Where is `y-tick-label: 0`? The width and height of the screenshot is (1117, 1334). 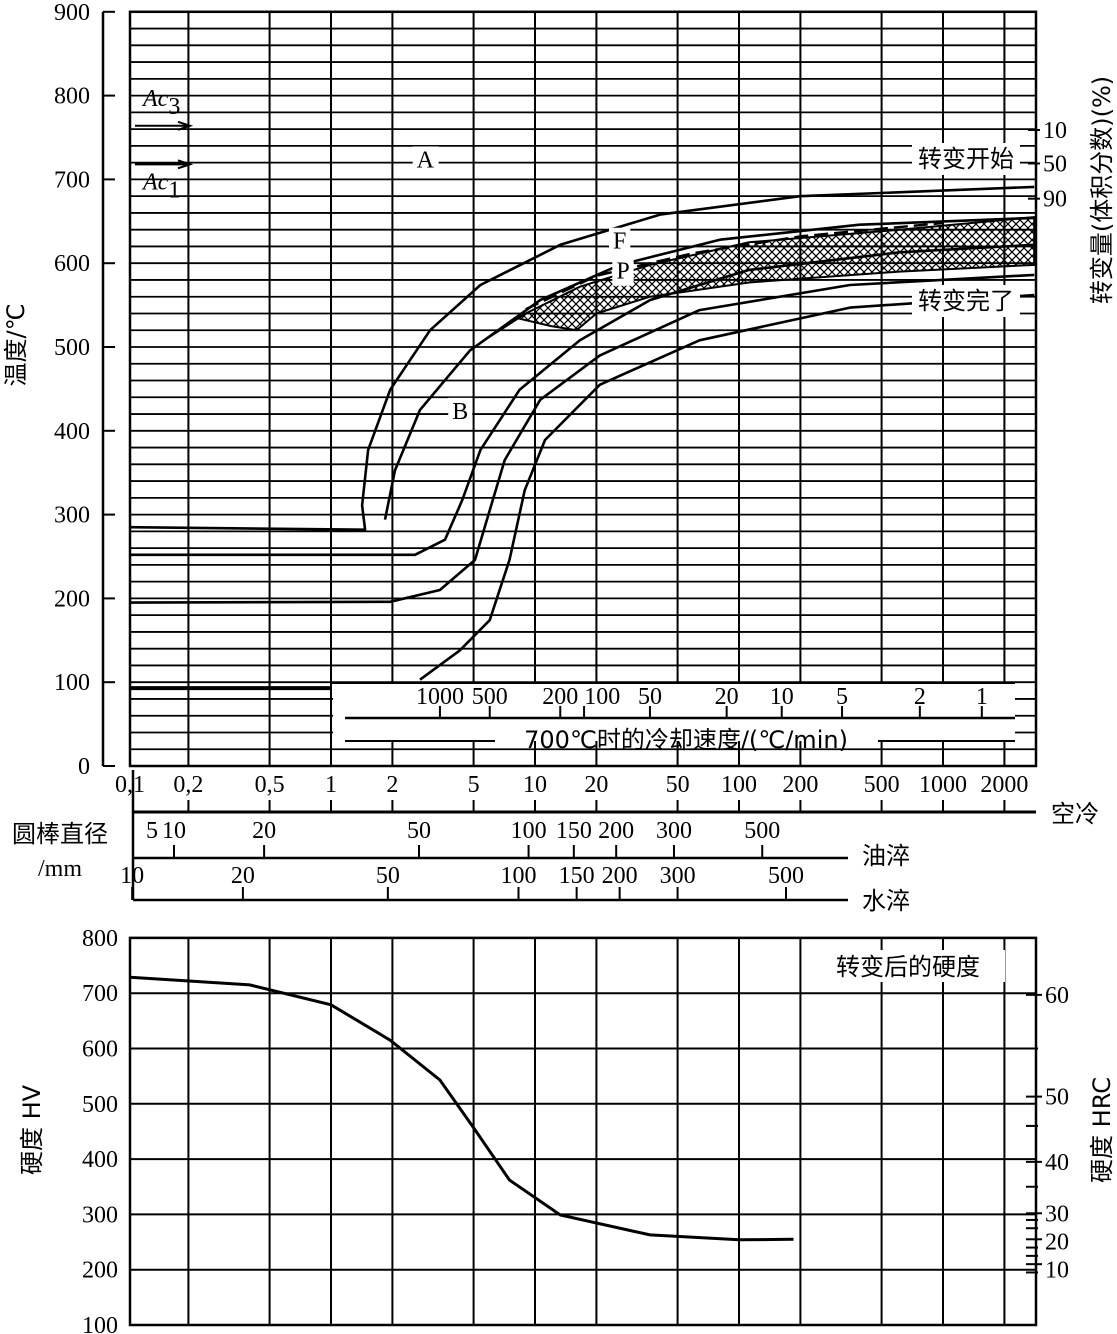
y-tick-label: 0 is located at coordinates (84, 767).